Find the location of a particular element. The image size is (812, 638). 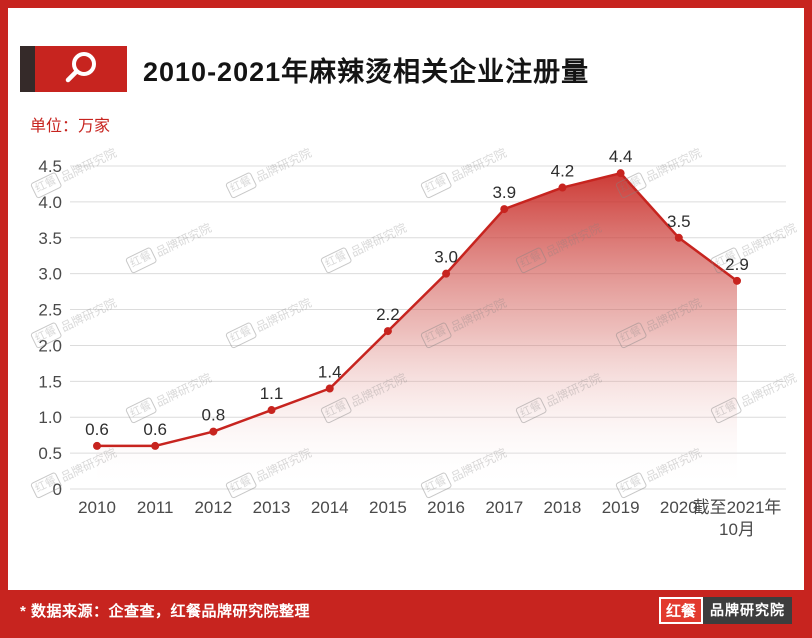

header-dark-block is located at coordinates (27, 69).